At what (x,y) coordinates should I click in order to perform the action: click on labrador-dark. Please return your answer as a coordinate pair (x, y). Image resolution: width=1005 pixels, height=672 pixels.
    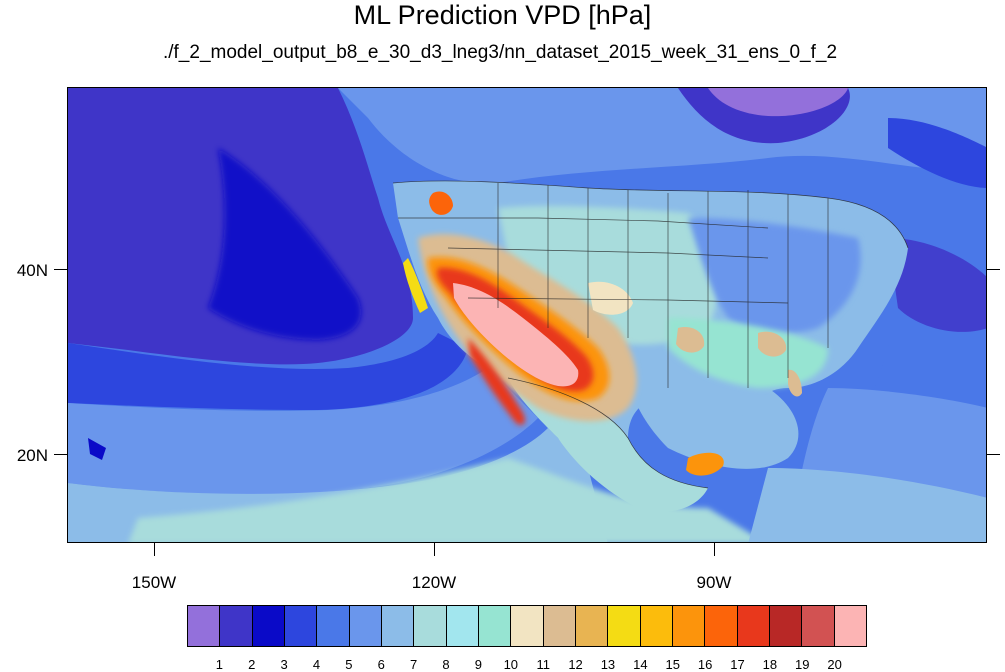
    Looking at the image, I should click on (937, 153).